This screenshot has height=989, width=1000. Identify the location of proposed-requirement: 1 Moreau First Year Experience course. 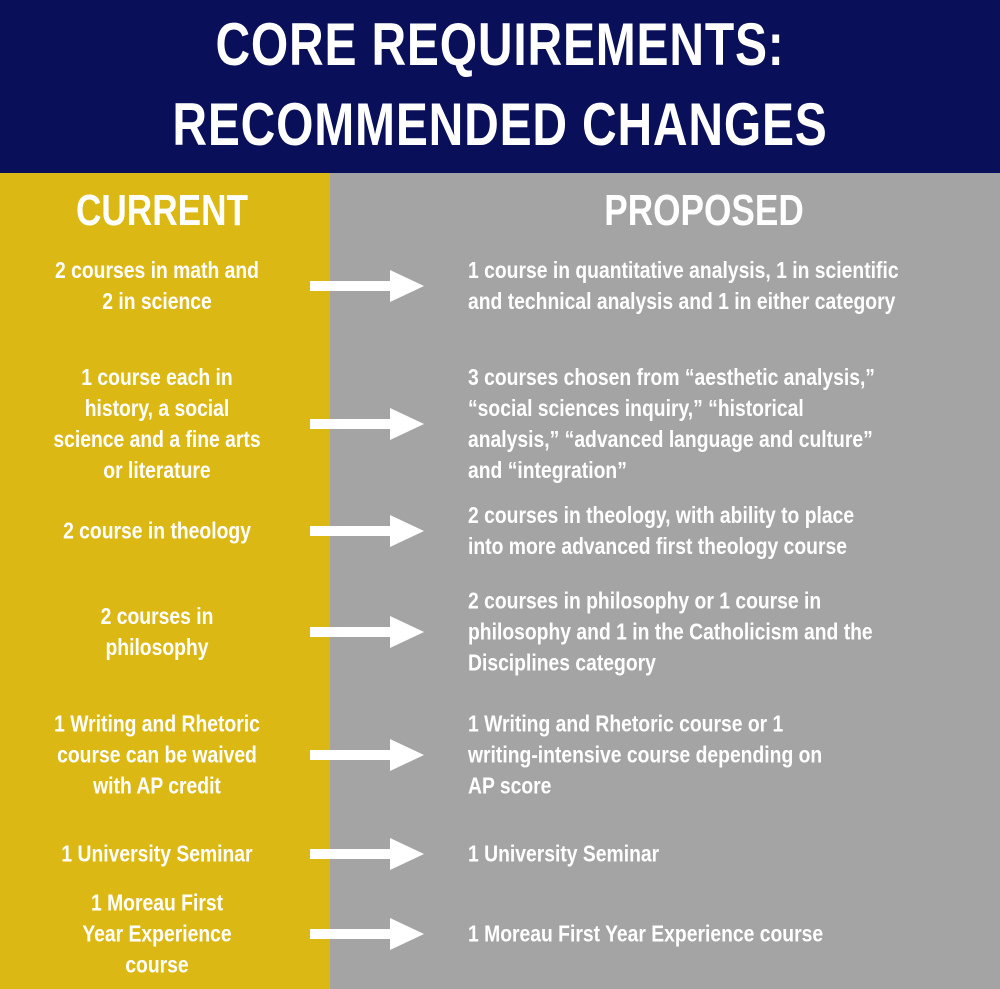
(646, 933).